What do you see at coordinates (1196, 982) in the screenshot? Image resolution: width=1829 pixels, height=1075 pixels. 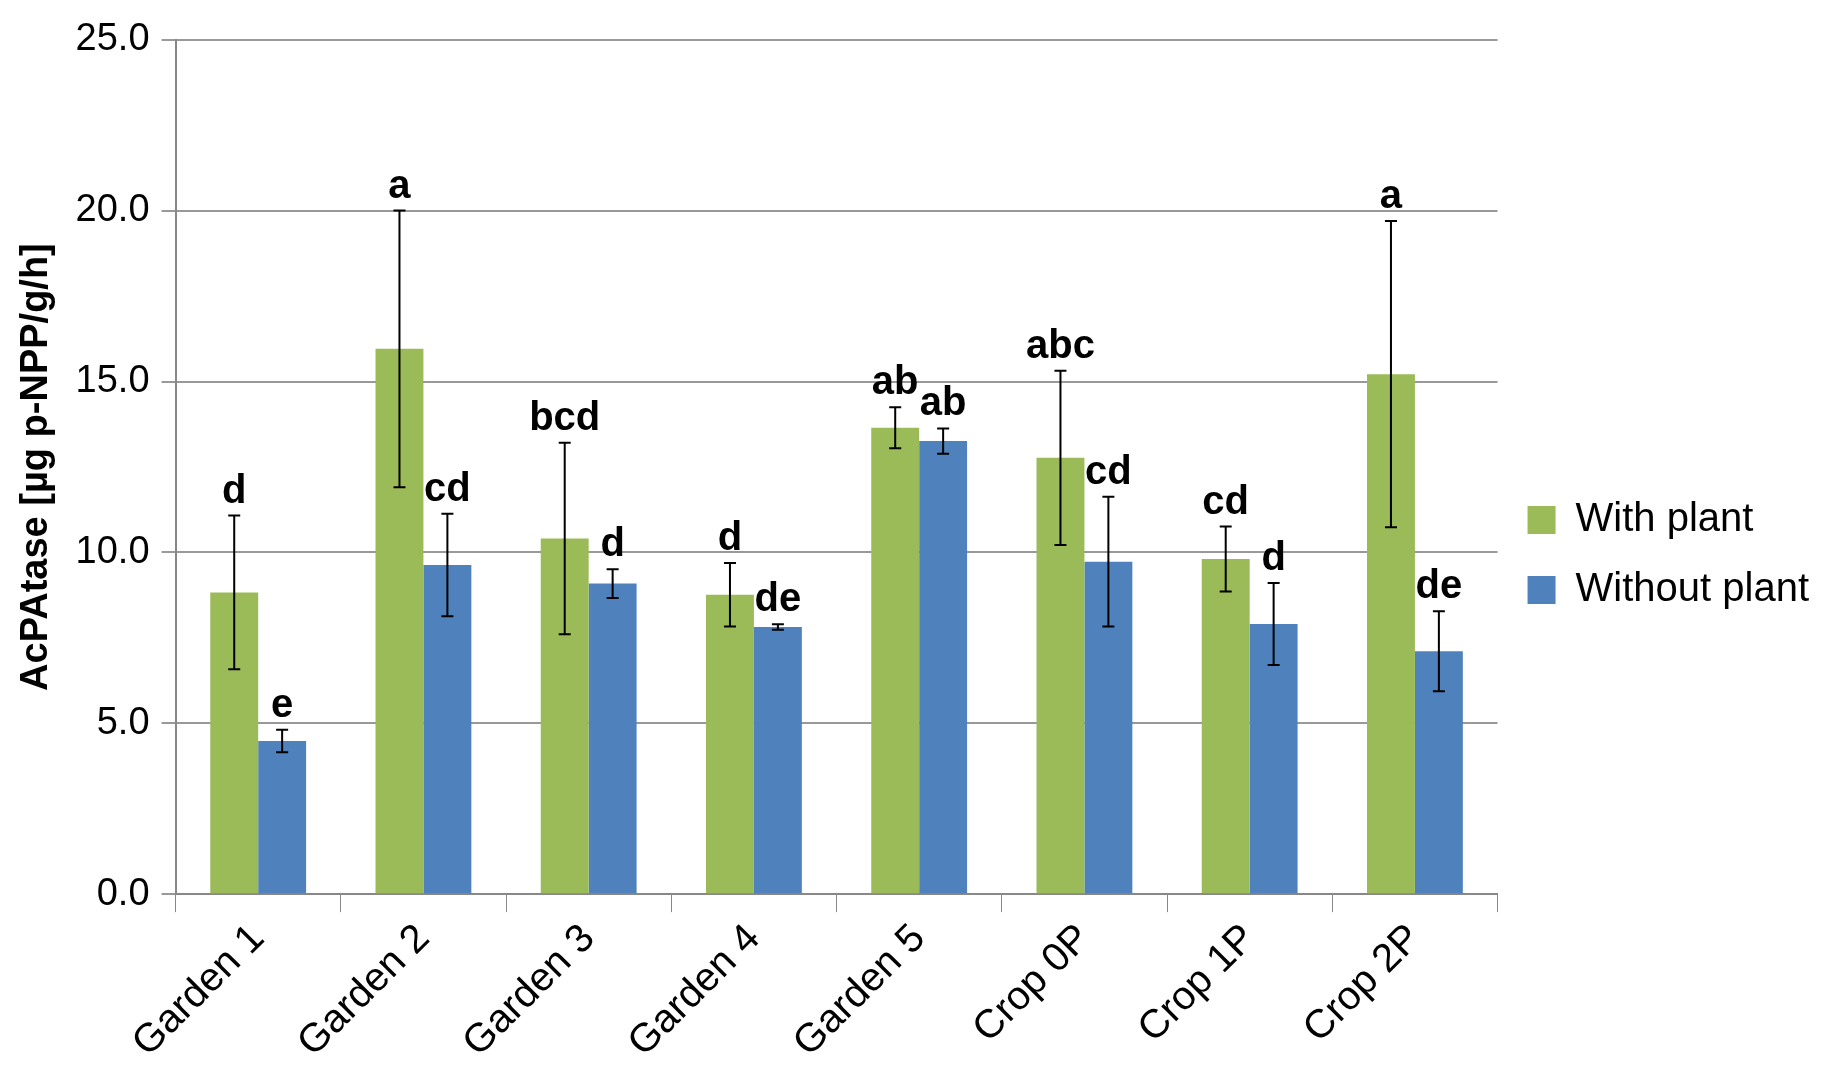 I see `x-tick-label: Crop 1P` at bounding box center [1196, 982].